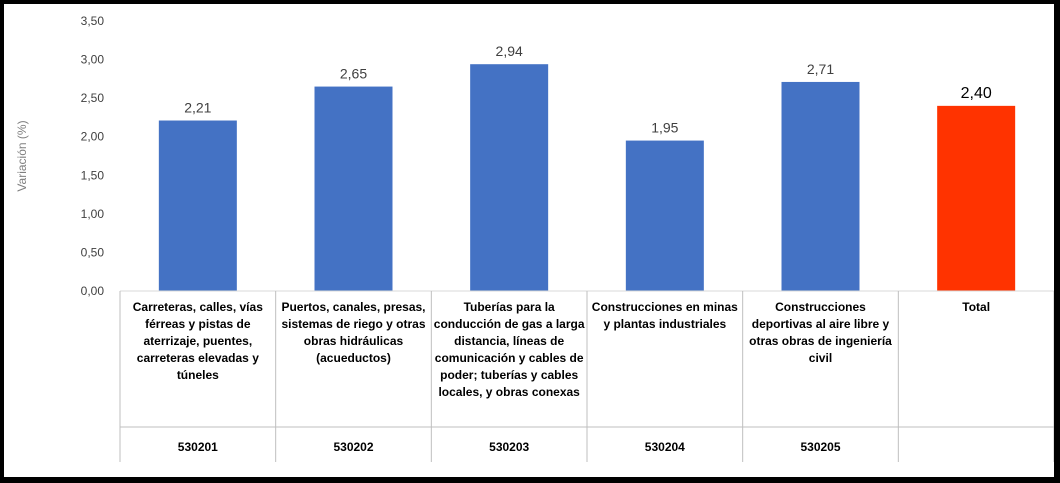  What do you see at coordinates (665, 447) in the screenshot?
I see `category-code: 530204` at bounding box center [665, 447].